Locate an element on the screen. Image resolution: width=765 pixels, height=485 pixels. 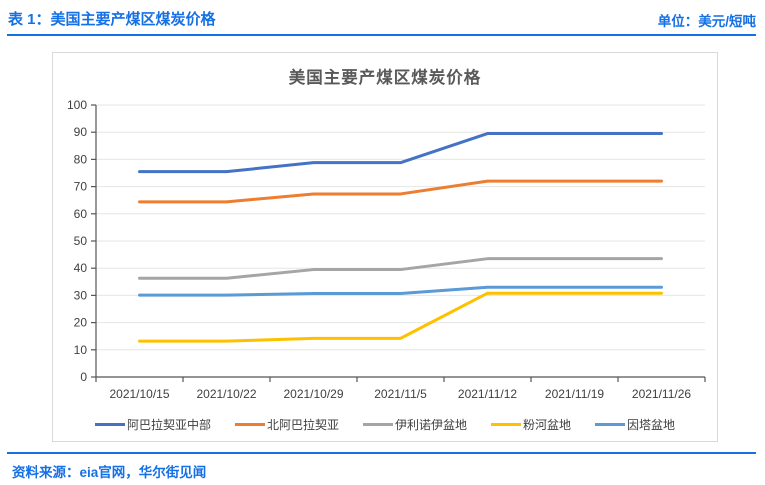
svg-text: 20 is located at coordinates (81, 323).